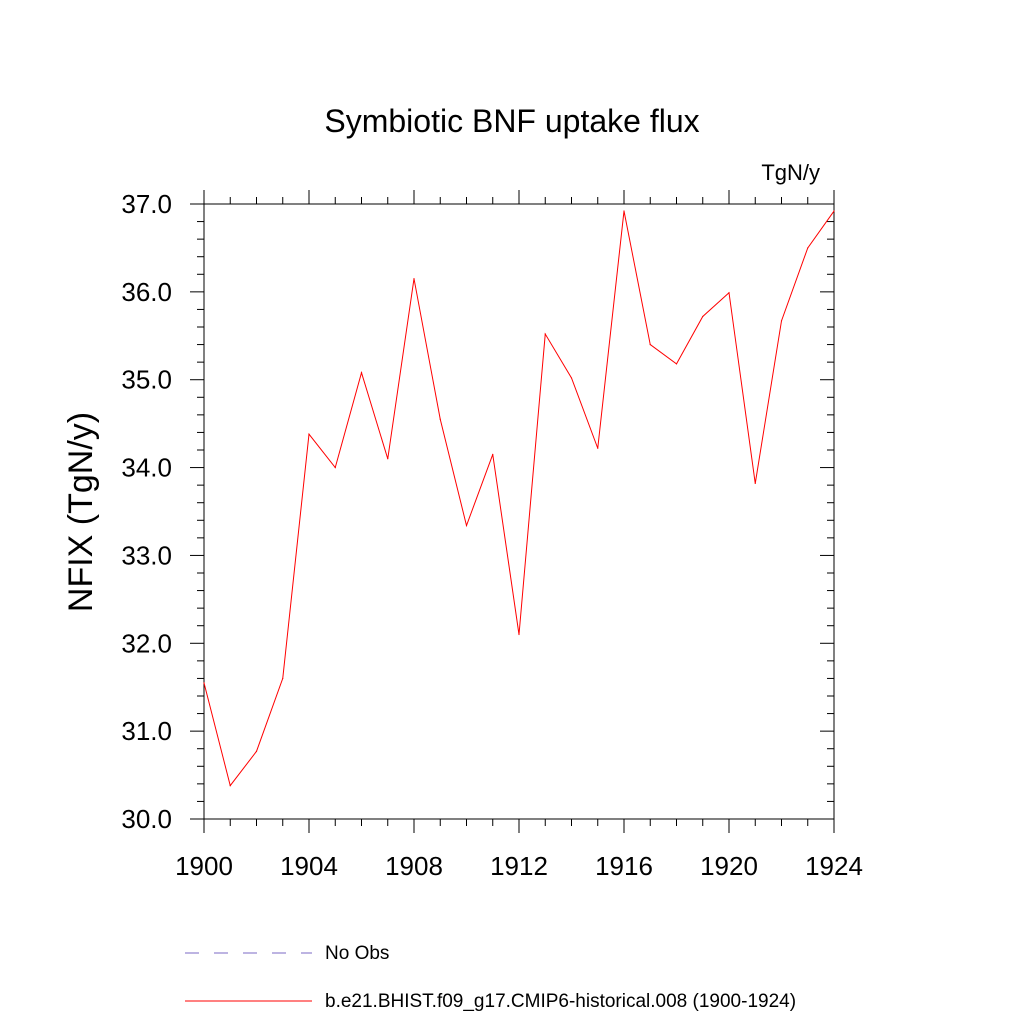  What do you see at coordinates (357, 953) in the screenshot?
I see `legend-label-no-obs: No Obs` at bounding box center [357, 953].